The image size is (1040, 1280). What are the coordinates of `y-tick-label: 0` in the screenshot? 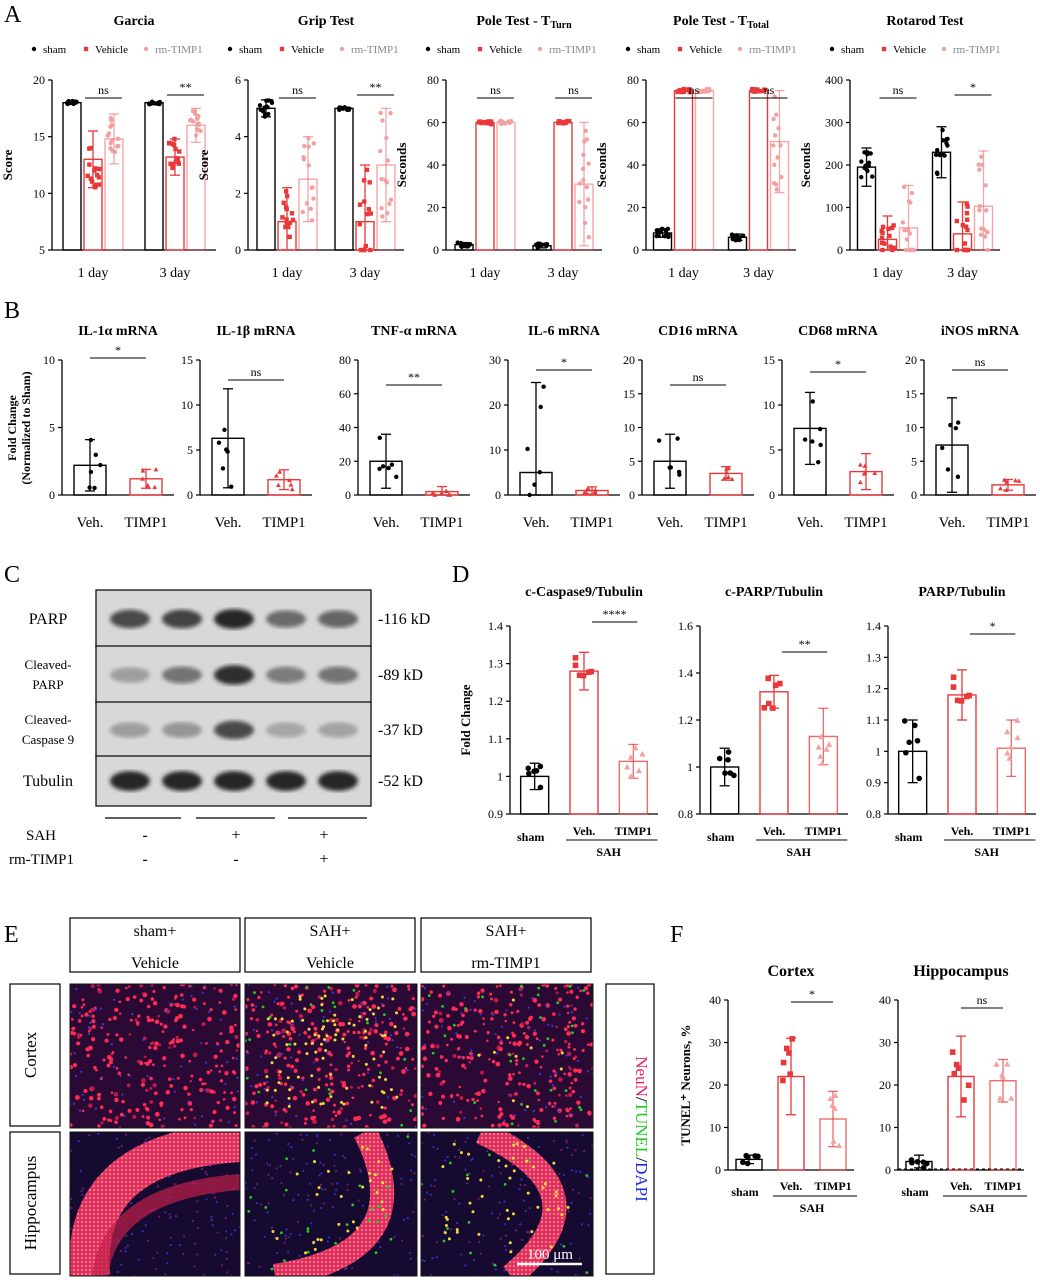 It's located at (840, 250).